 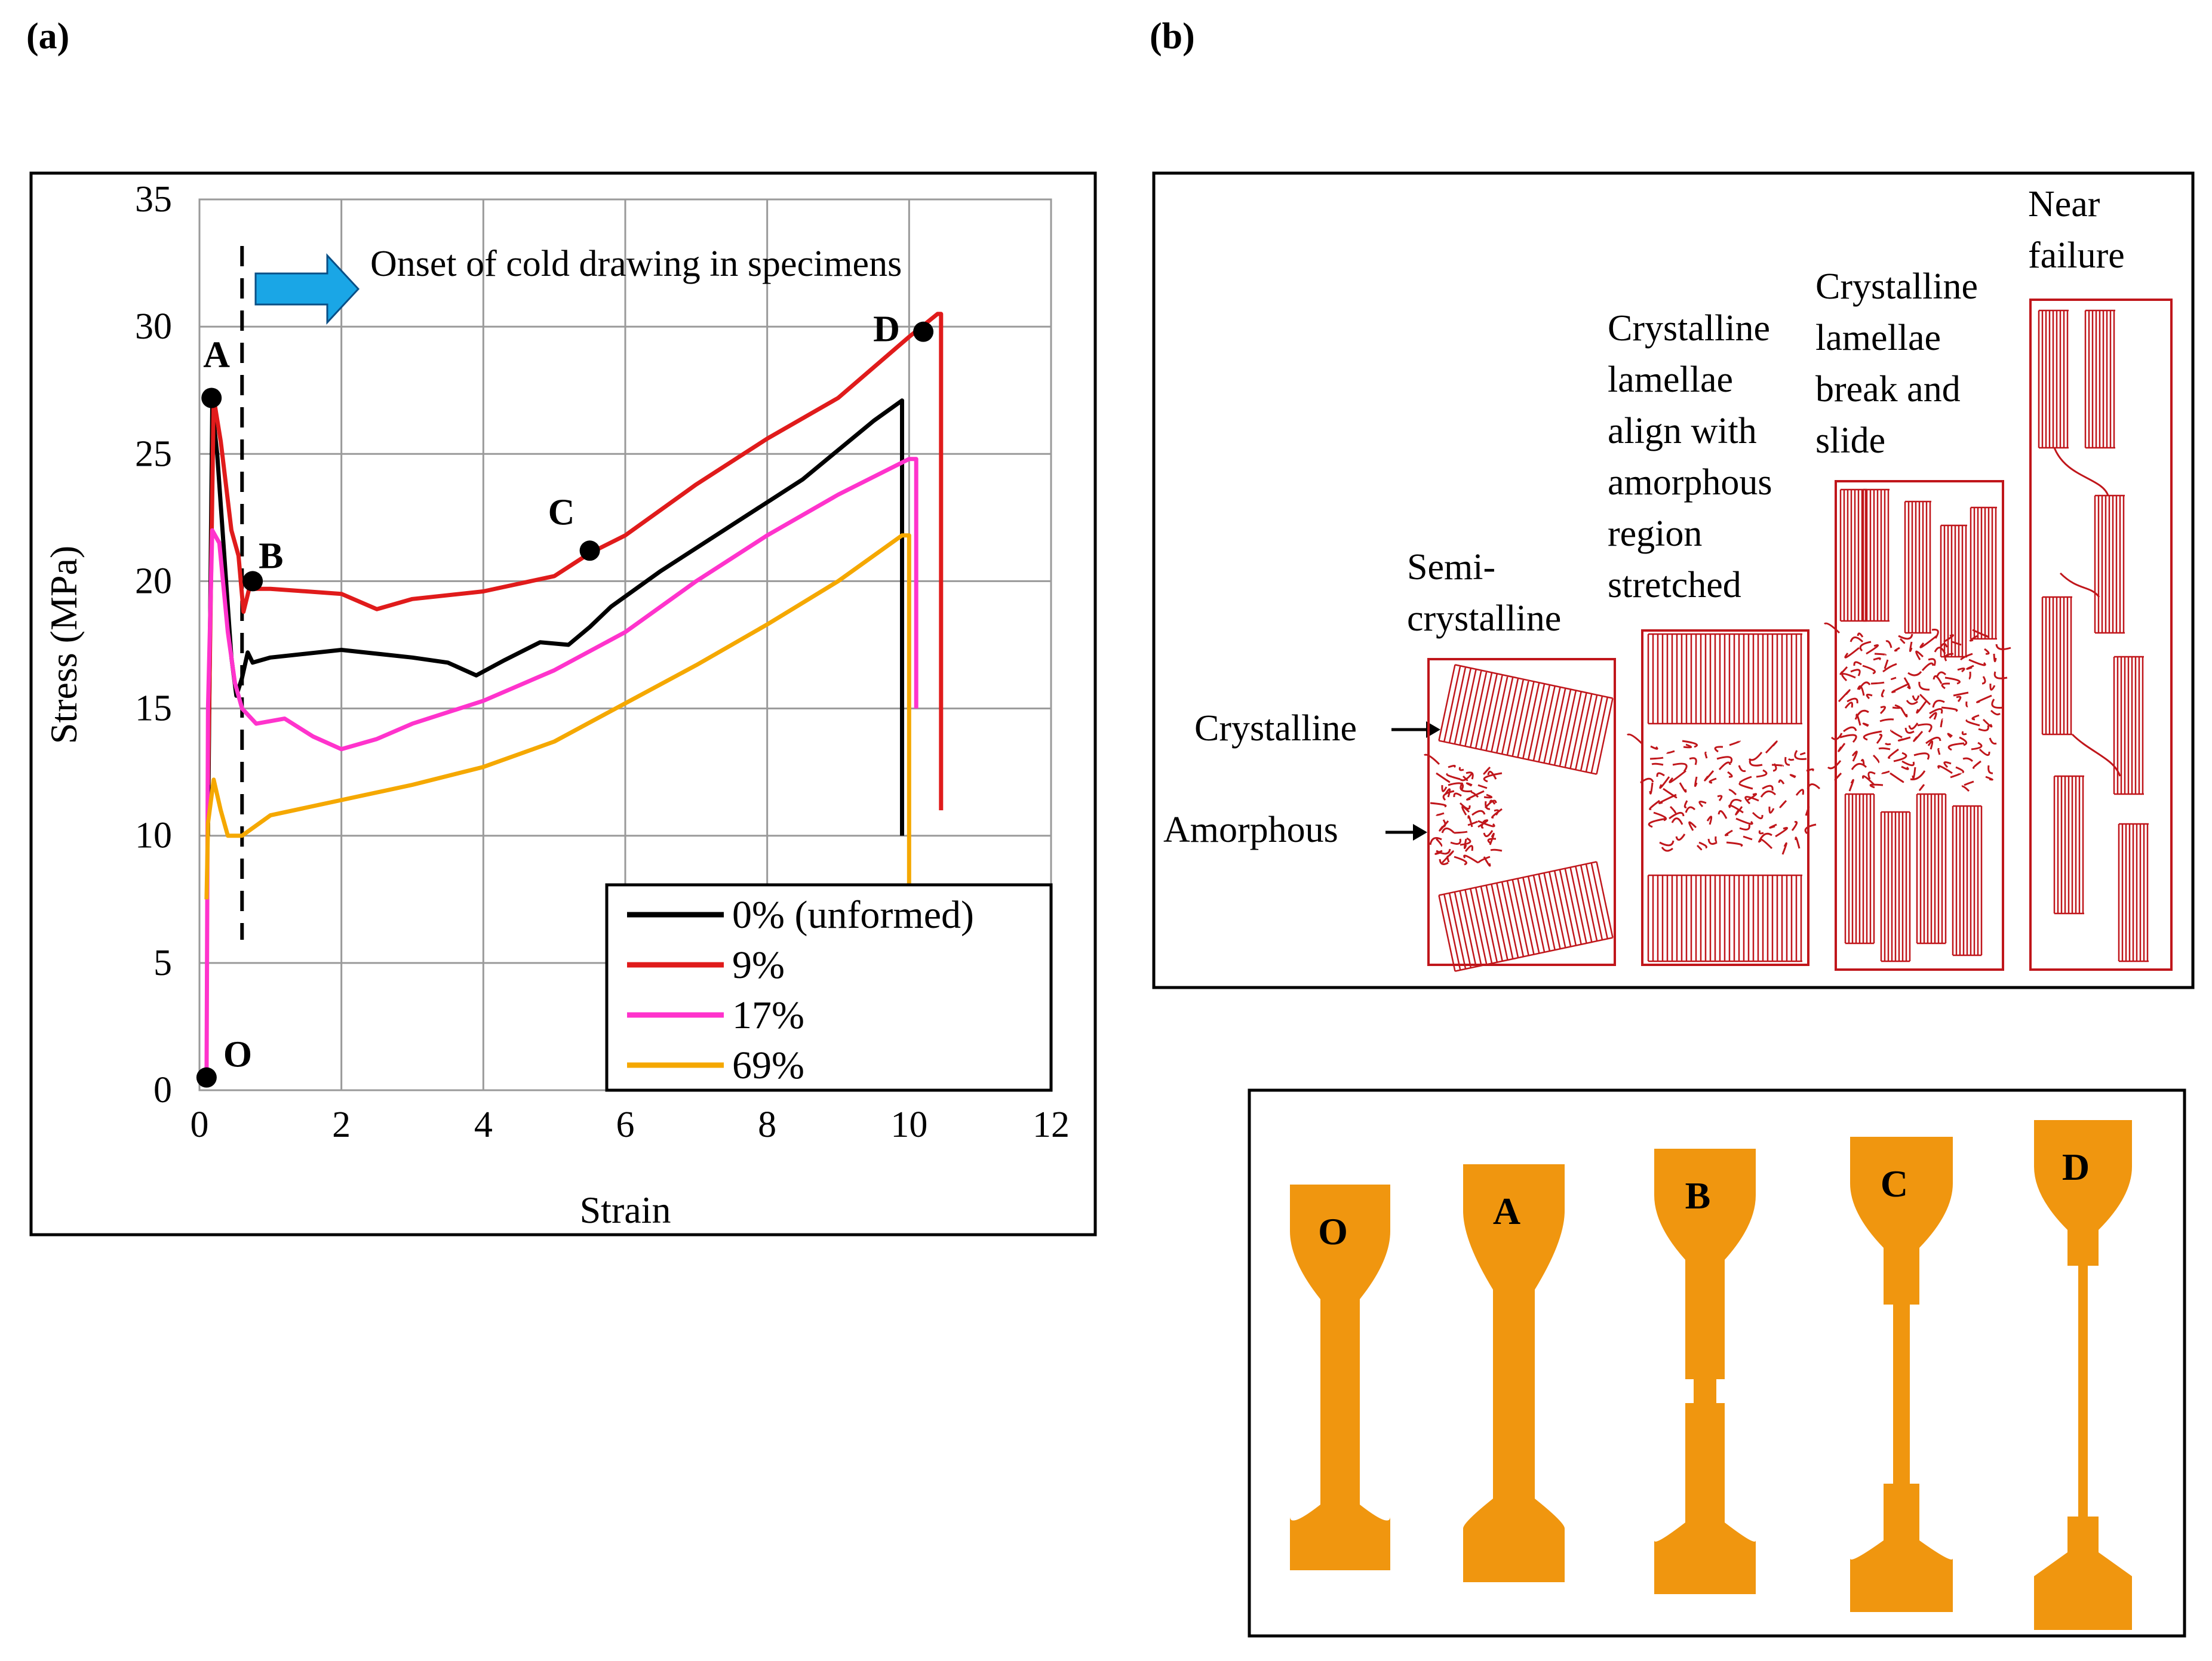 I want to click on stage-label-0: Semi-, so click(x=1451, y=567).